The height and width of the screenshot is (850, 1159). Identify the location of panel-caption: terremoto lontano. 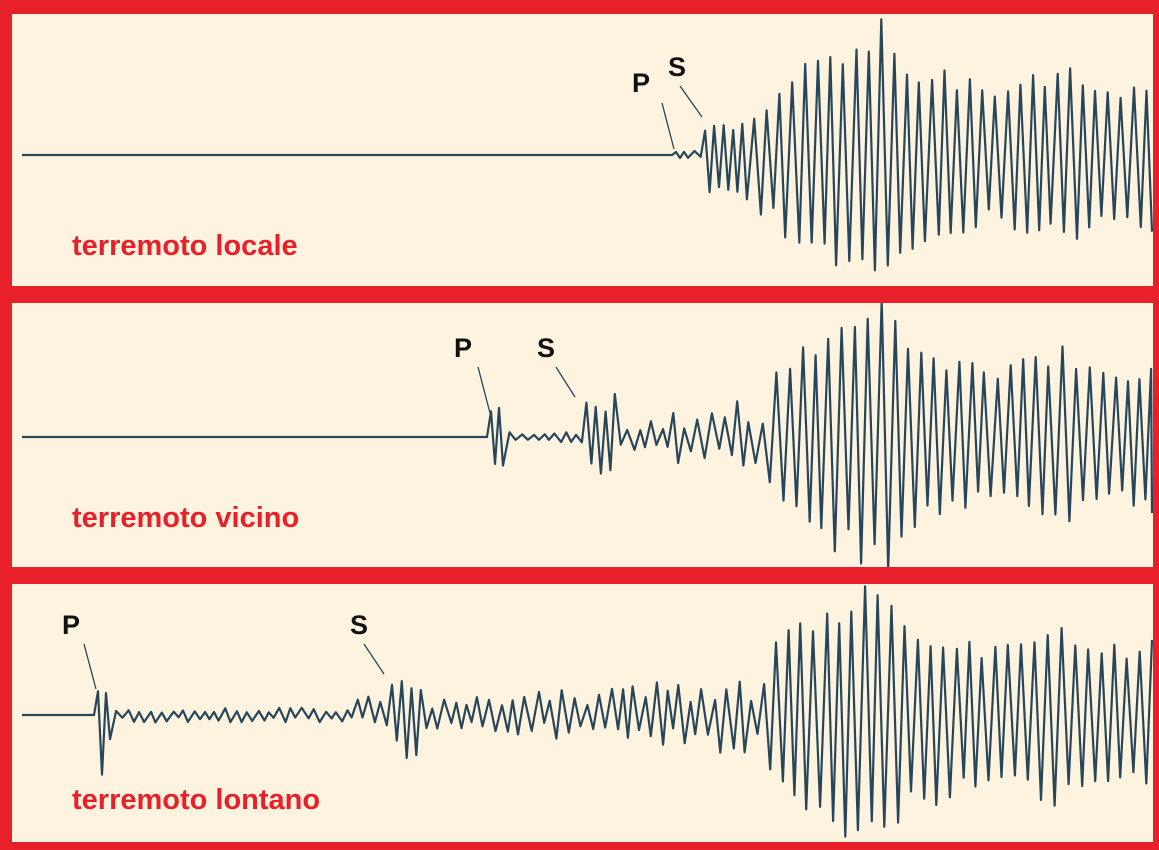
(196, 800).